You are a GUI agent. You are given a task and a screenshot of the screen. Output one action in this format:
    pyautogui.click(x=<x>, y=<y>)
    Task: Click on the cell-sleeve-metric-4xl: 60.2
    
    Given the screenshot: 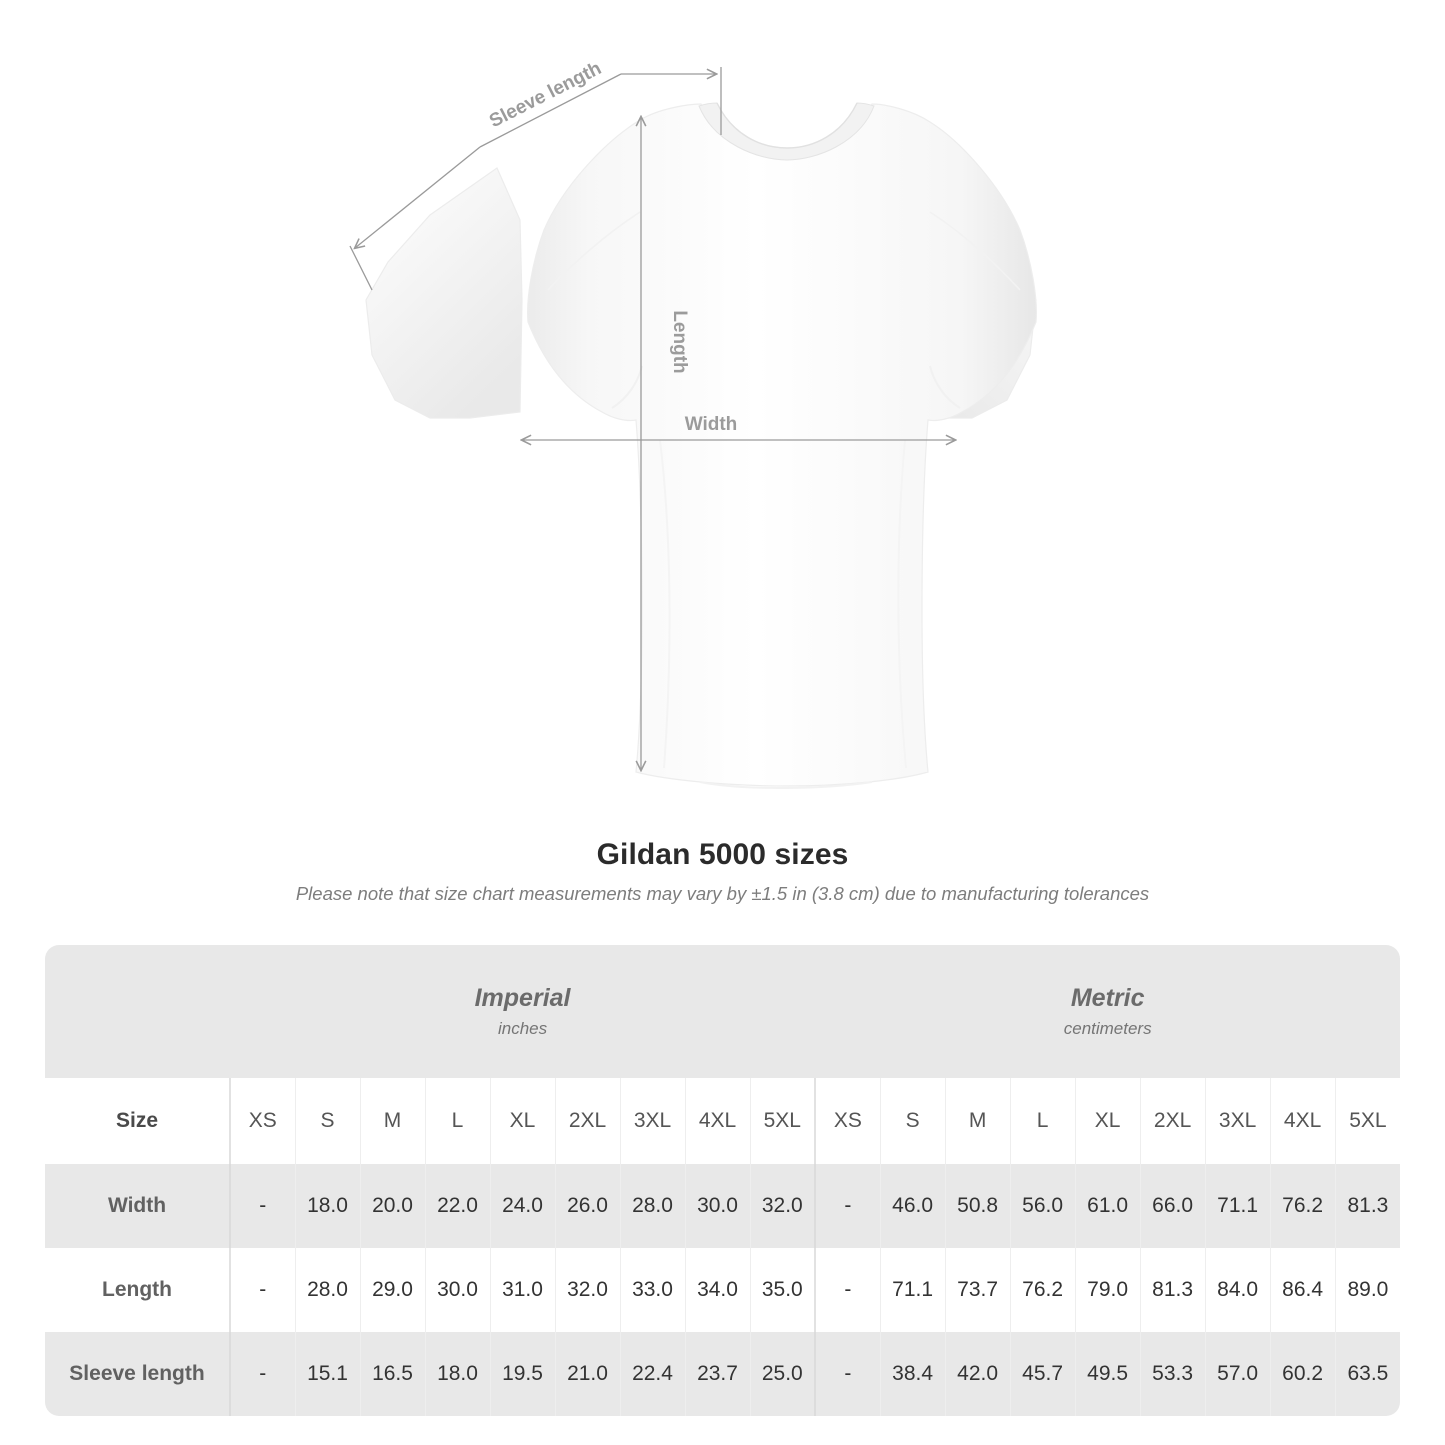 What is the action you would take?
    pyautogui.click(x=1303, y=1374)
    